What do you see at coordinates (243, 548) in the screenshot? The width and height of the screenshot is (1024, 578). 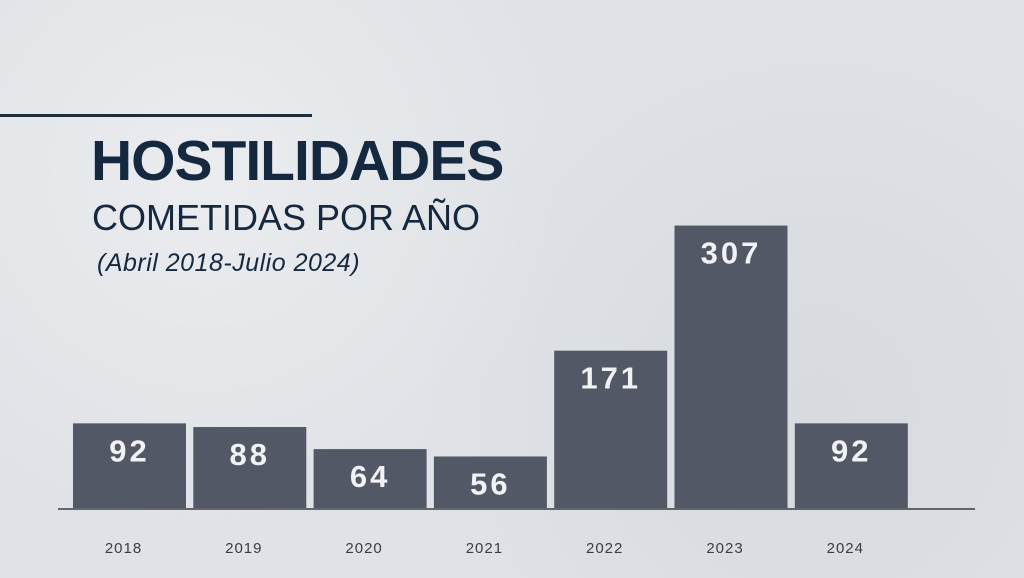 I see `x-tick-label: 2019` at bounding box center [243, 548].